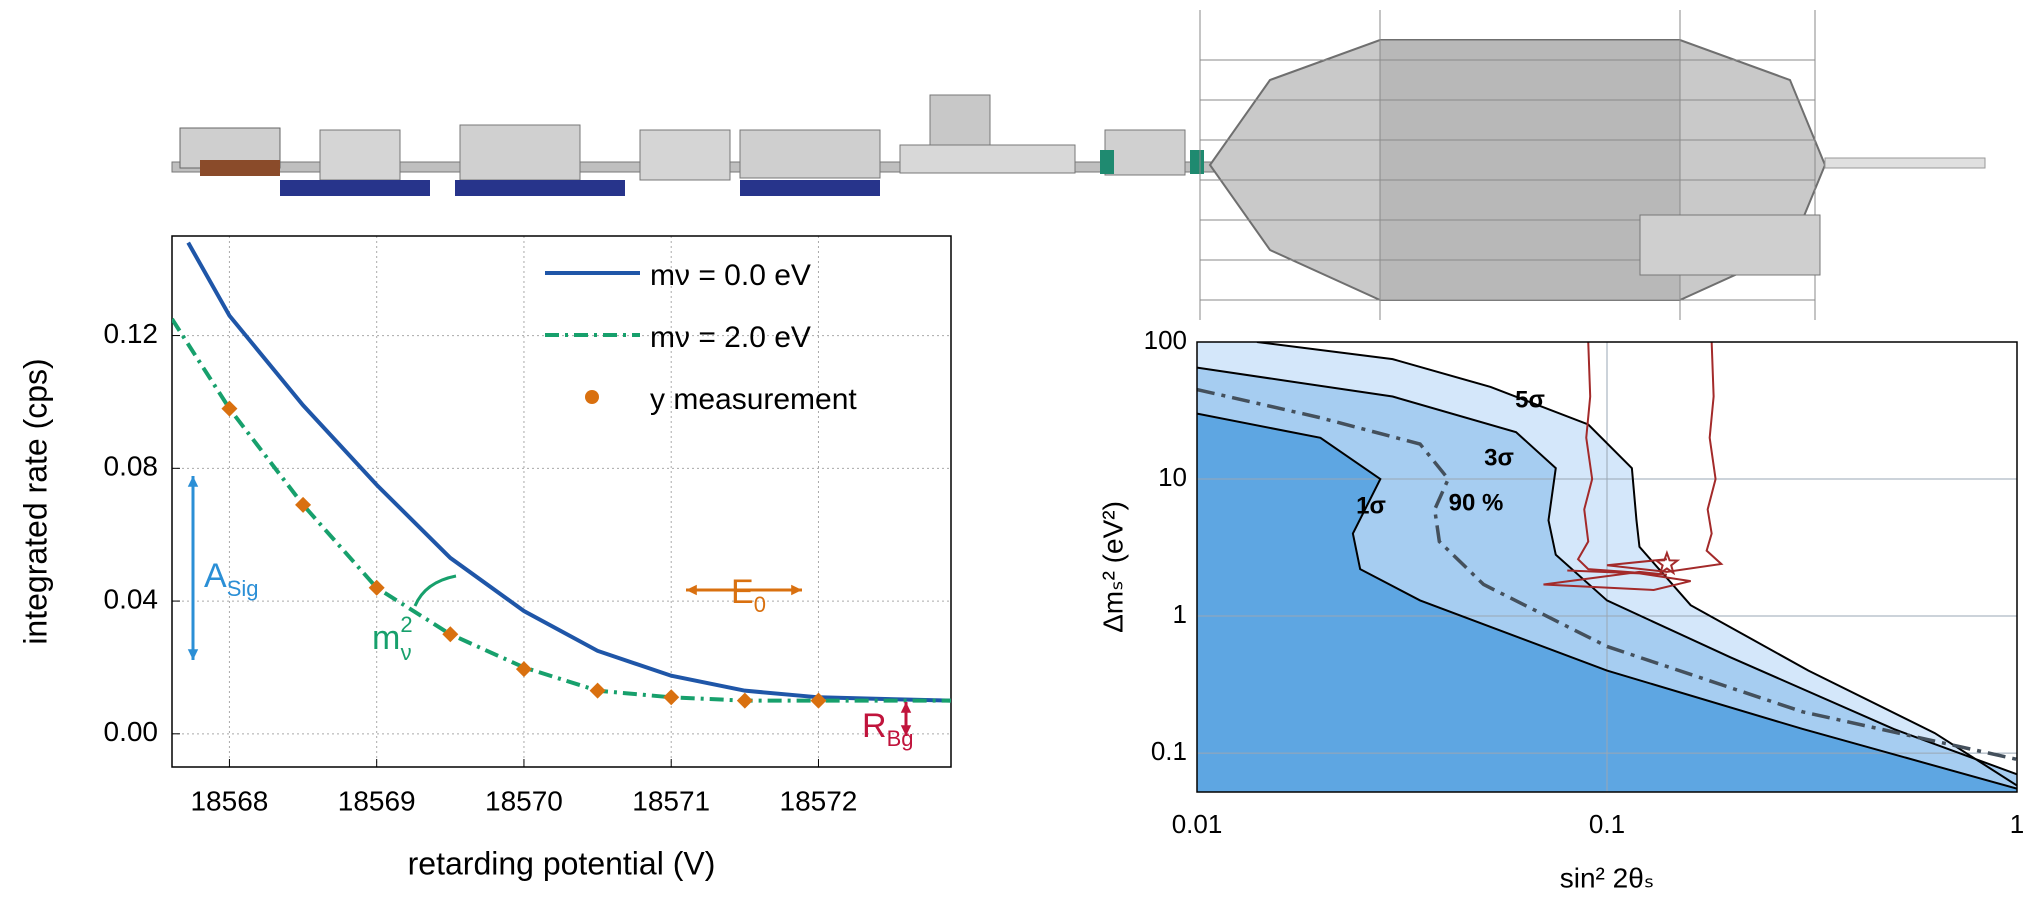 This screenshot has height=902, width=2024. I want to click on annotation-sub: ν, so click(406, 652).